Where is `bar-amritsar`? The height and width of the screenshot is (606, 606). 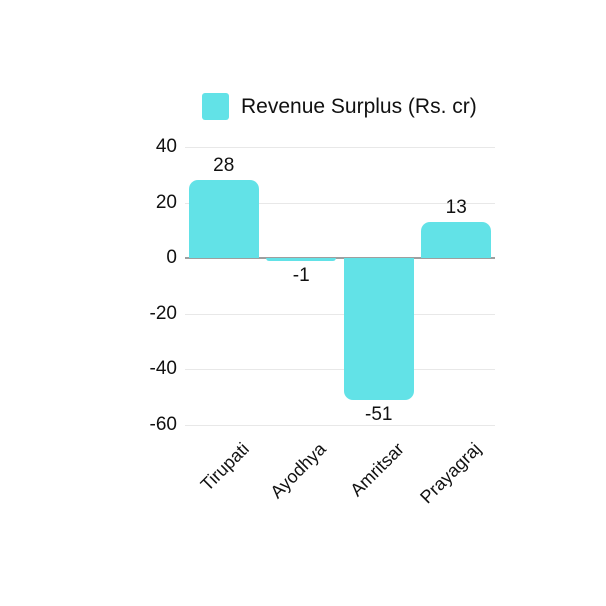
bar-amritsar is located at coordinates (378, 329).